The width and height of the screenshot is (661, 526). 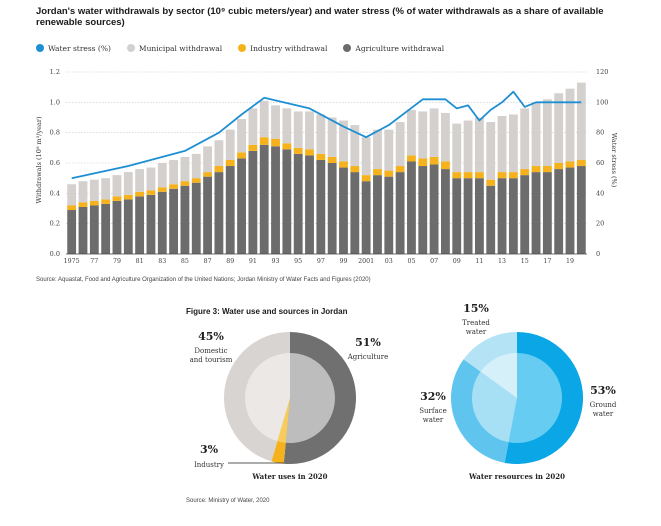 I want to click on y2-tick-label: 60, so click(x=600, y=163).